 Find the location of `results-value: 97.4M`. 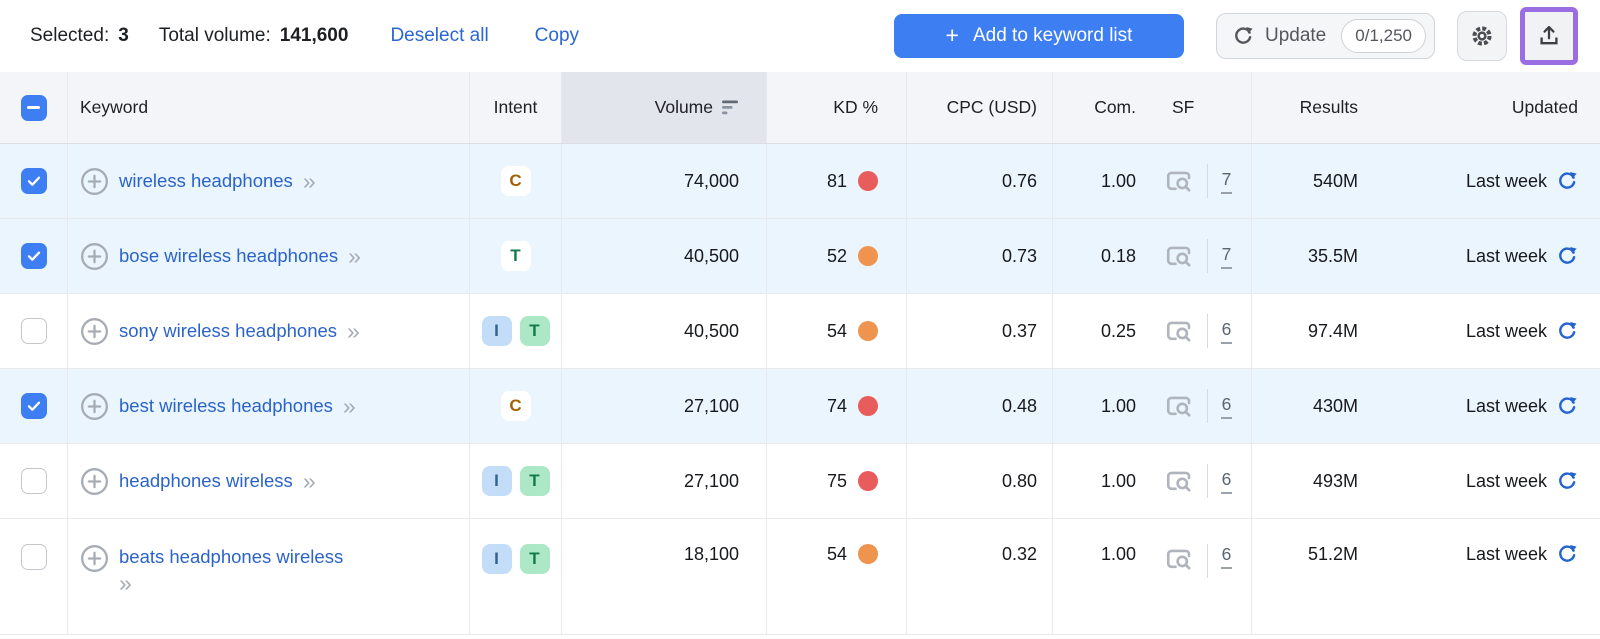

results-value: 97.4M is located at coordinates (1332, 330).